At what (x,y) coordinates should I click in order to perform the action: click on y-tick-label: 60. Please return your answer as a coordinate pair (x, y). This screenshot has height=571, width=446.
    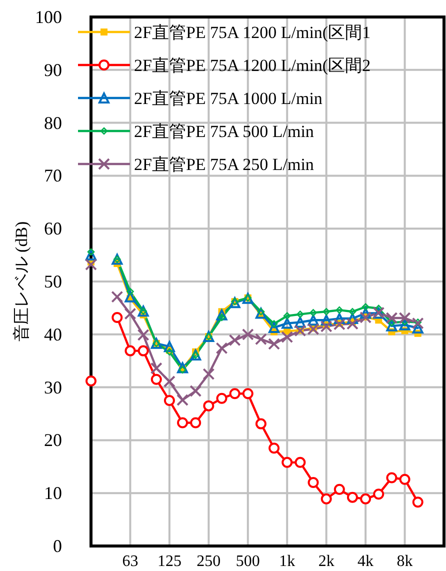
    Looking at the image, I should click on (53, 228).